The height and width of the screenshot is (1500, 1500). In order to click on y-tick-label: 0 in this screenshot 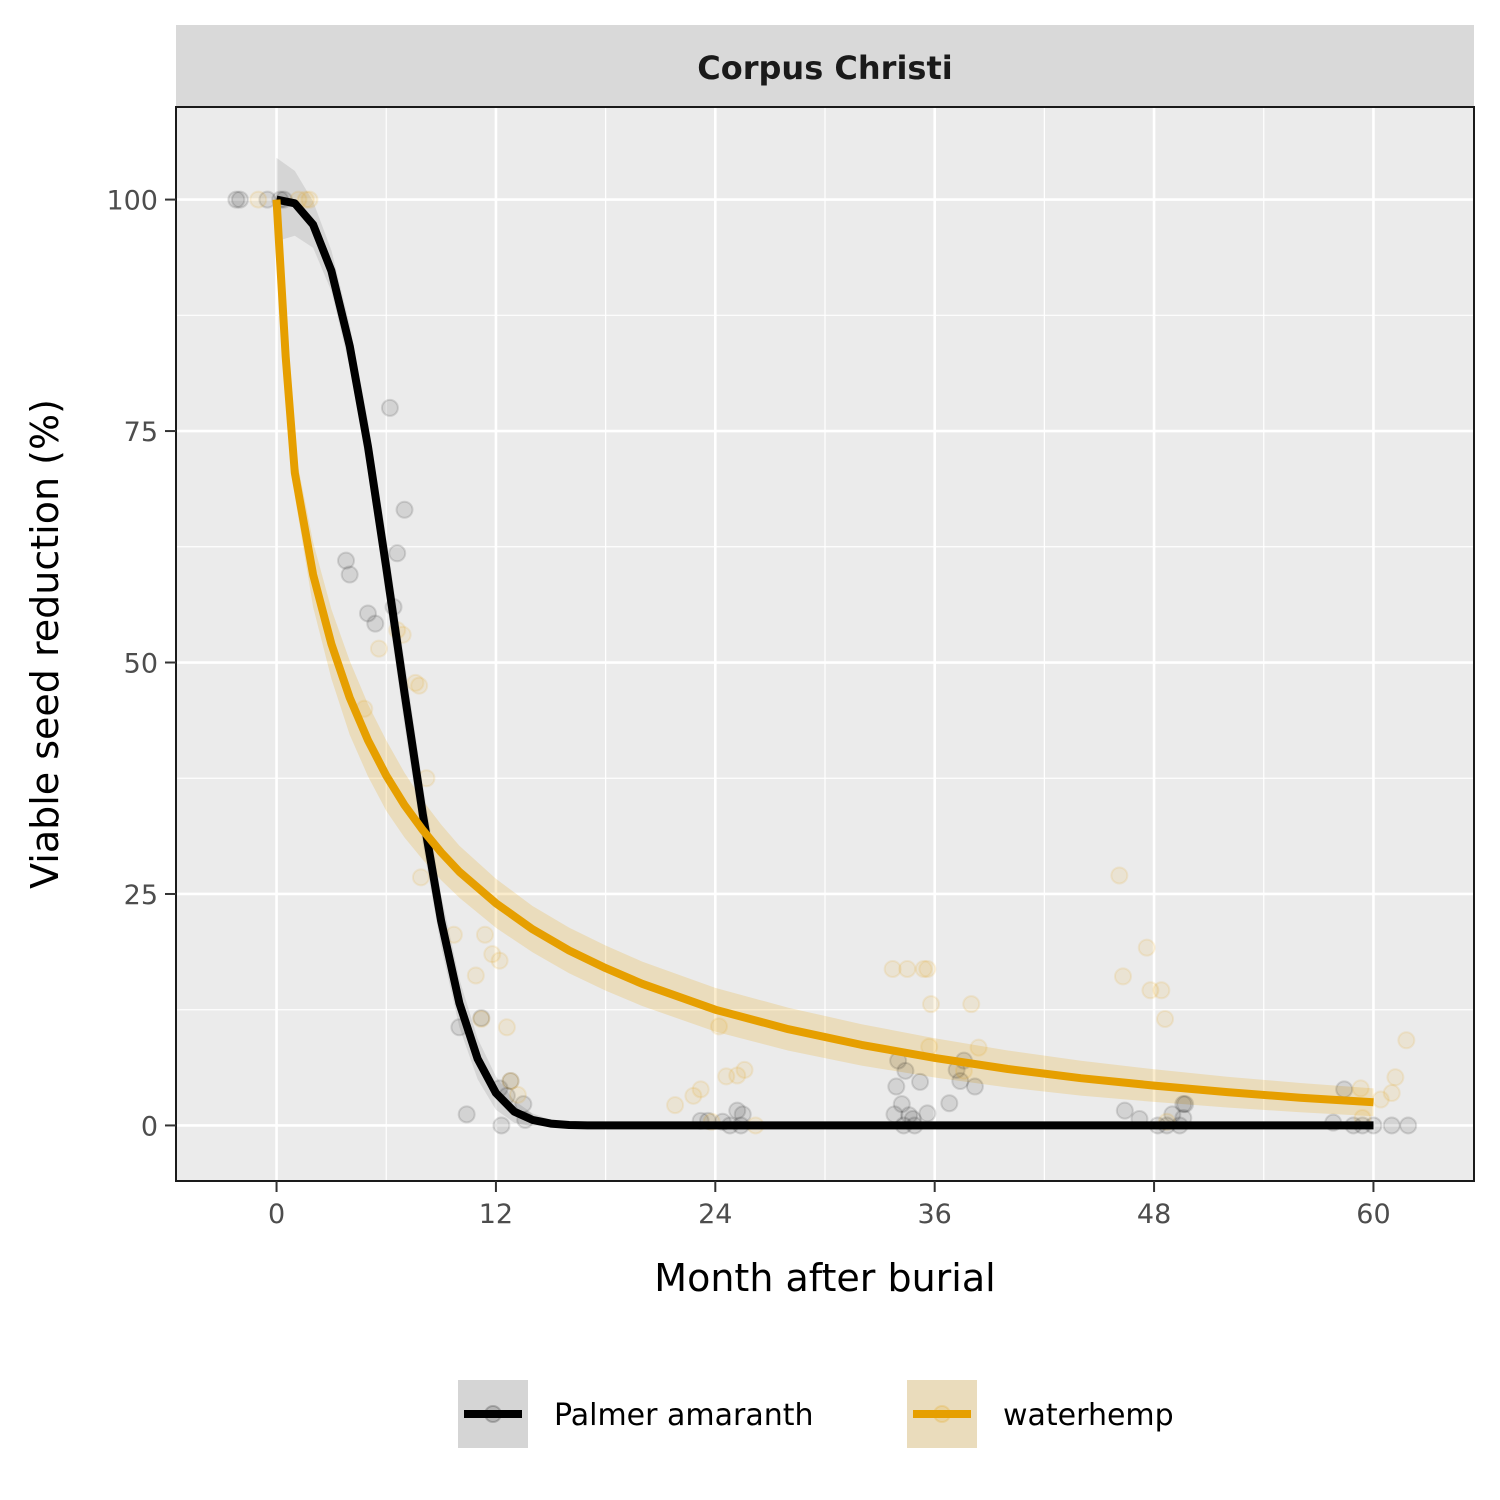, I will do `click(149, 1126)`.